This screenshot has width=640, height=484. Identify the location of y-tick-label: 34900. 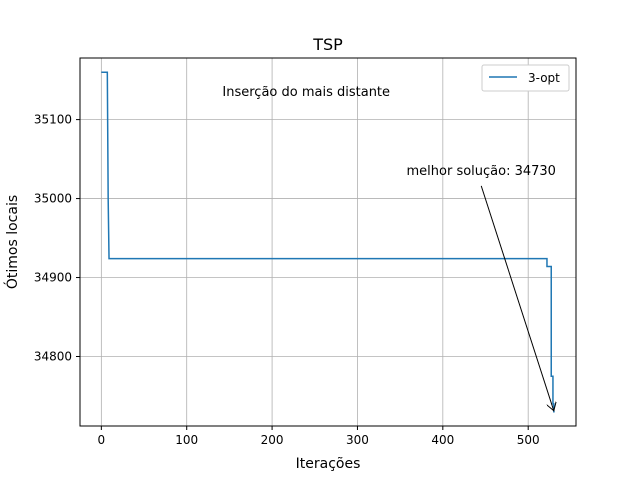
(53, 278).